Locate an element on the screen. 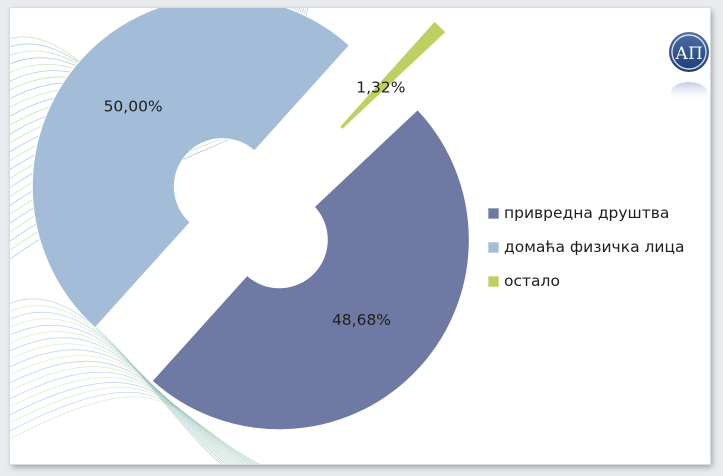 Image resolution: width=723 pixels, height=476 pixels. data-label-1: 50,00% is located at coordinates (133, 106).